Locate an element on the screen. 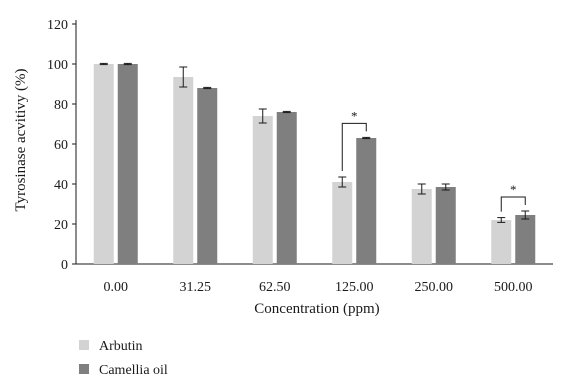 This screenshot has width=581, height=385. x-tick-label: 0.00 is located at coordinates (116, 287).